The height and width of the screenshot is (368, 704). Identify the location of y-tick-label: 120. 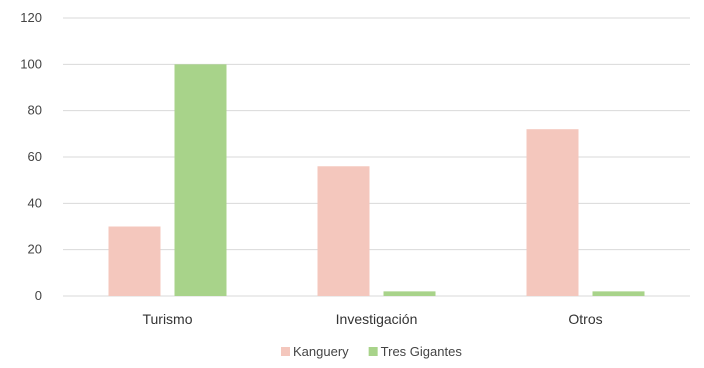
(31, 17).